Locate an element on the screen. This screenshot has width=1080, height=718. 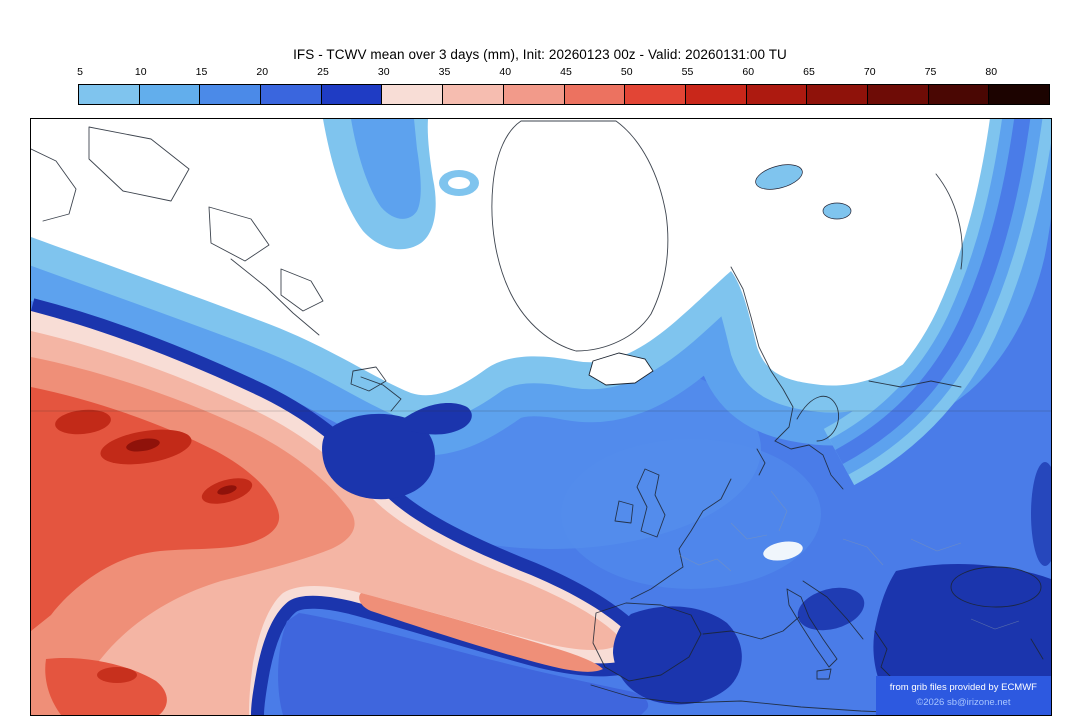
novaya-zemlya-coastline is located at coordinates (949, 221).